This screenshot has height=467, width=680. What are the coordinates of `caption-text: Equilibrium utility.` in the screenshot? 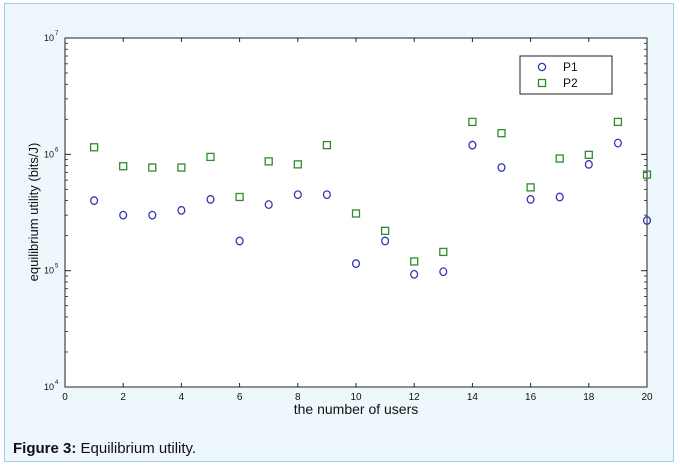 It's located at (138, 448).